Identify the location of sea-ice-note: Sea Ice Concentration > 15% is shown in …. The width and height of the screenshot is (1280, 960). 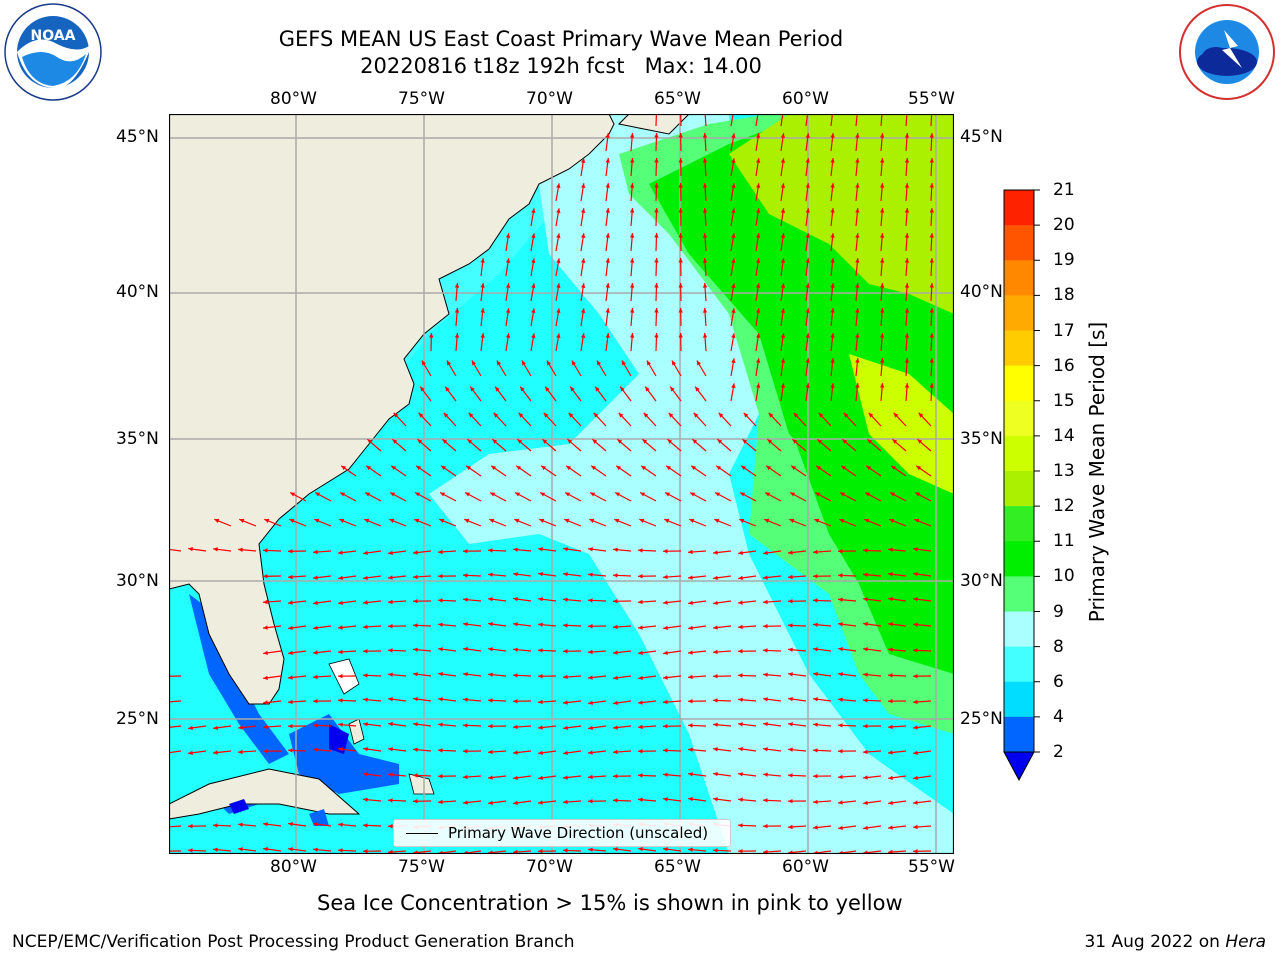
(610, 903).